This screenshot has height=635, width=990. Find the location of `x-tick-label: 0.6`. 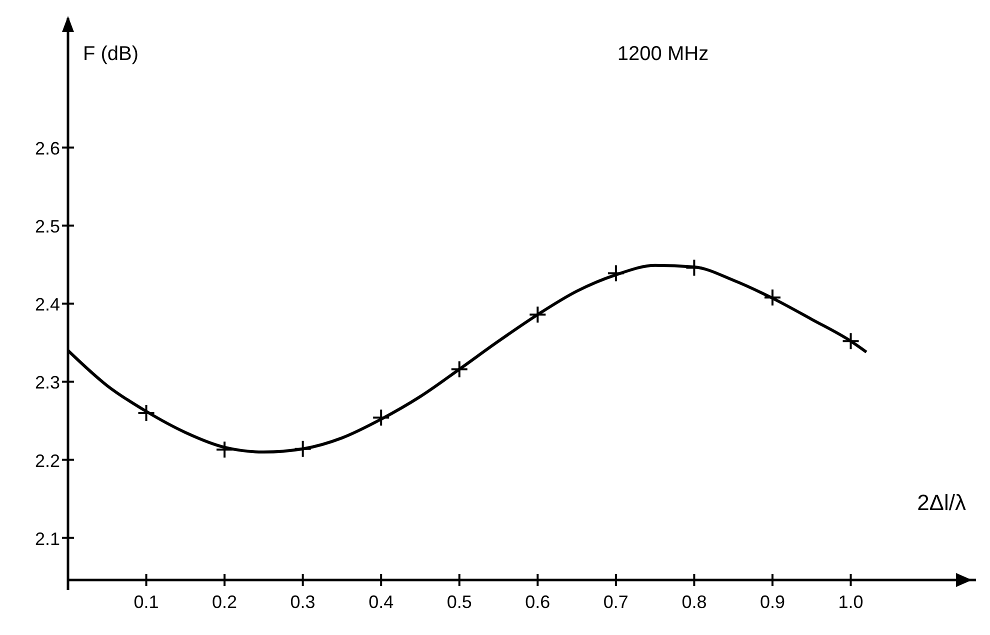

x-tick-label: 0.6 is located at coordinates (537, 602).